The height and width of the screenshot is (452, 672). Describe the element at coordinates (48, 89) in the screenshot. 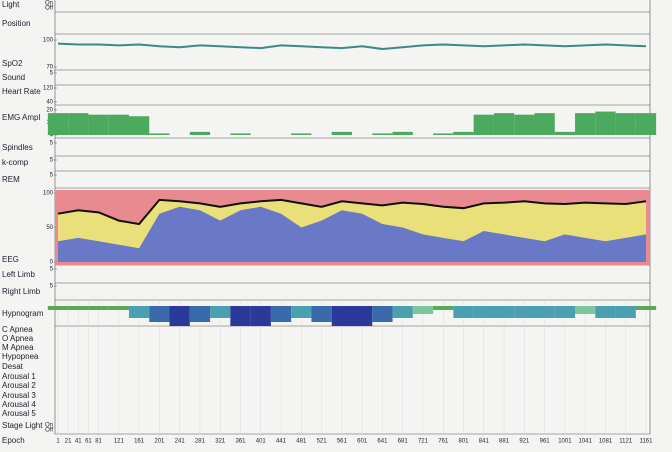

I see `tick-label: 120` at that location.